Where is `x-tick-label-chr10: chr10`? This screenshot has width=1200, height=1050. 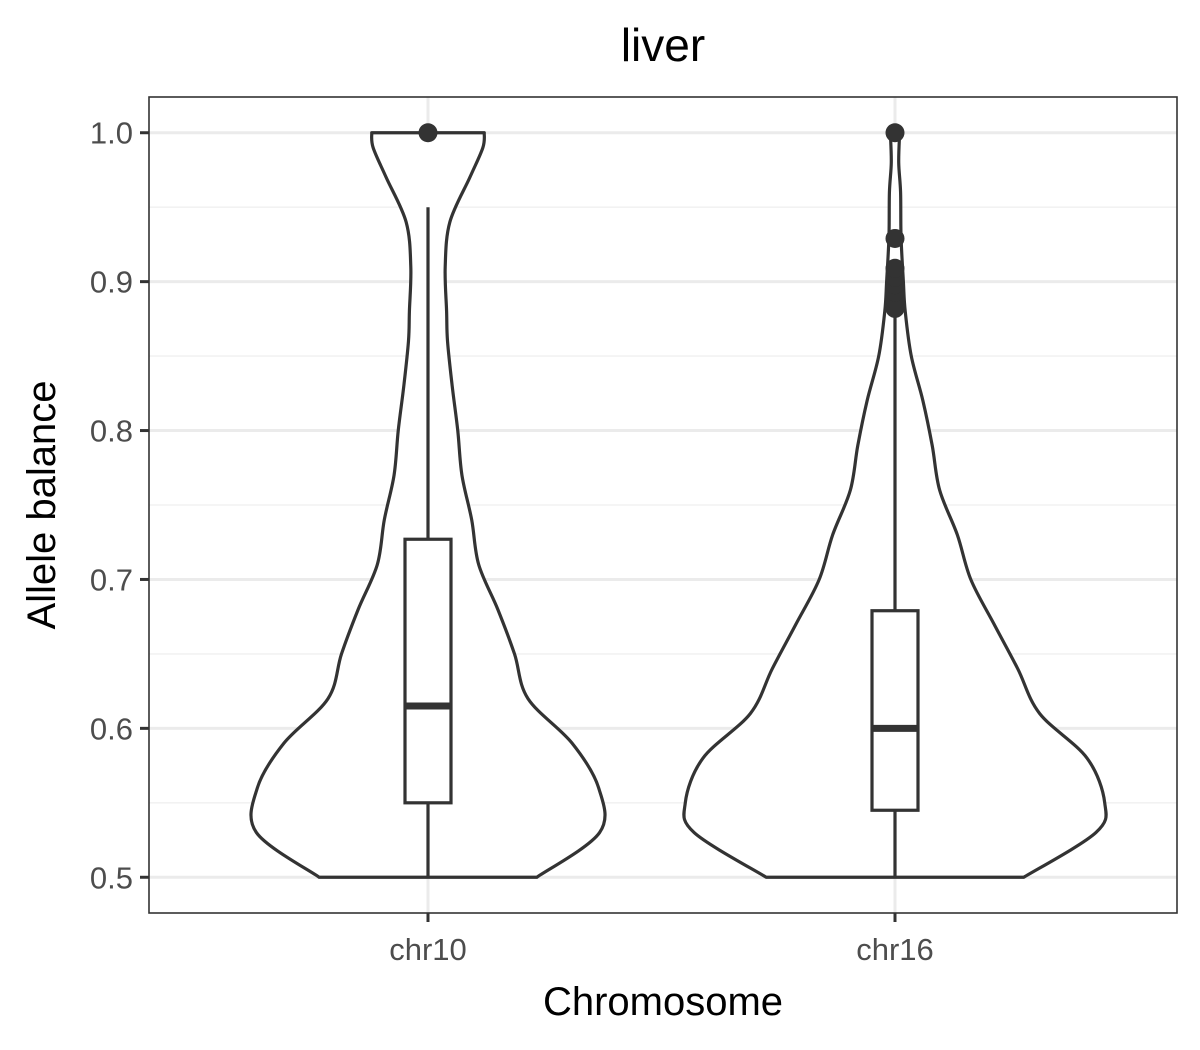 x-tick-label-chr10: chr10 is located at coordinates (428, 949).